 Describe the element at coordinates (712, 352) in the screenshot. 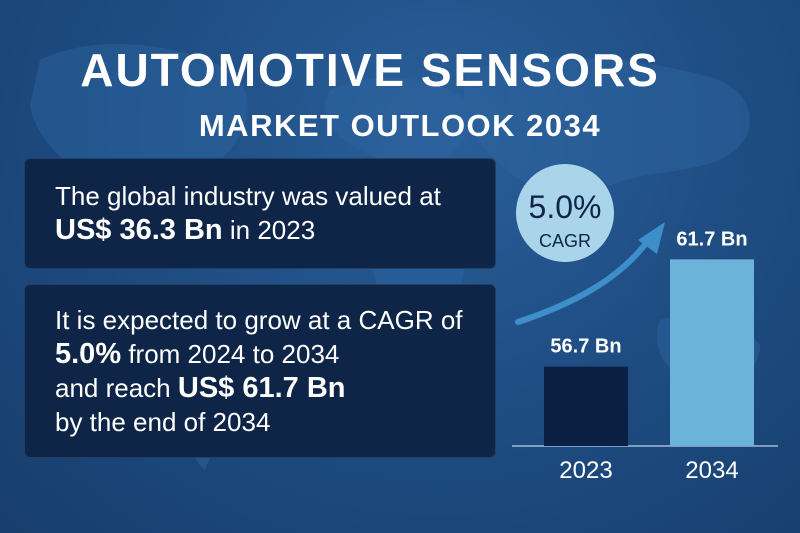

I see `bar-2034` at that location.